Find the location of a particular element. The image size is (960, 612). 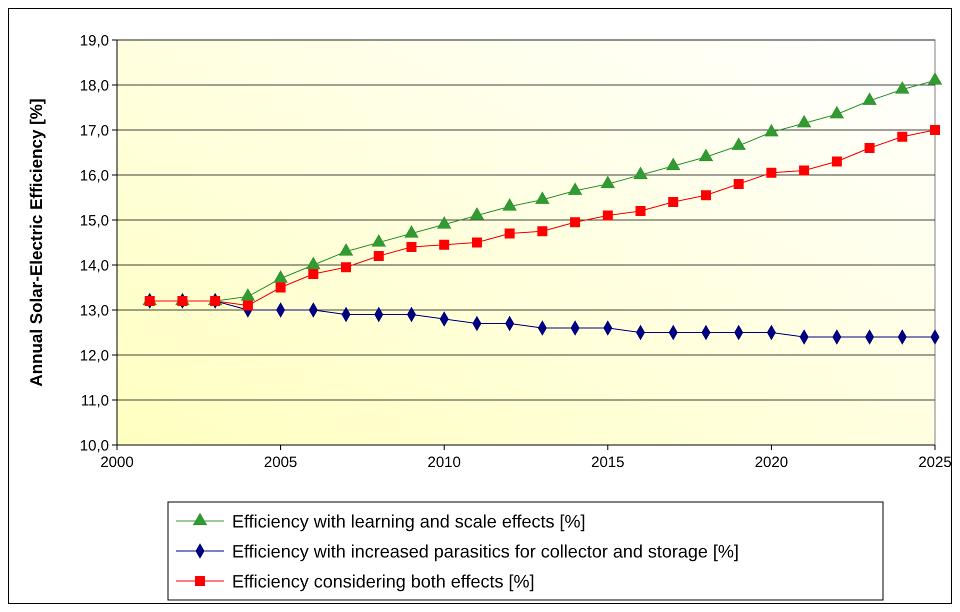

y-tick-label: 12,0 is located at coordinates (94, 355).